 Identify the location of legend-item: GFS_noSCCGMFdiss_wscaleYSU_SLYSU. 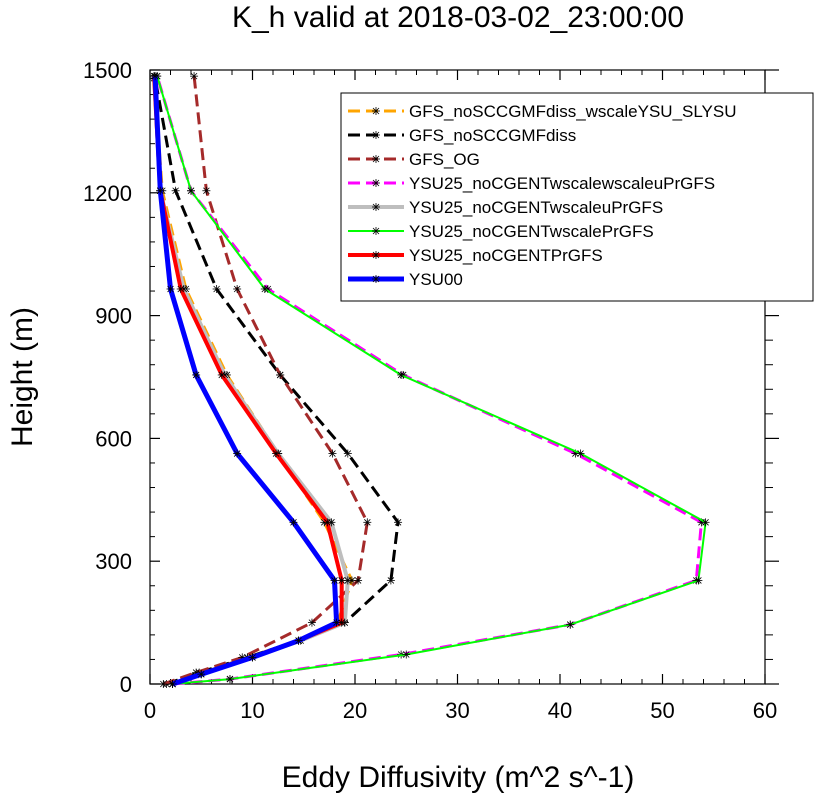
(542, 111).